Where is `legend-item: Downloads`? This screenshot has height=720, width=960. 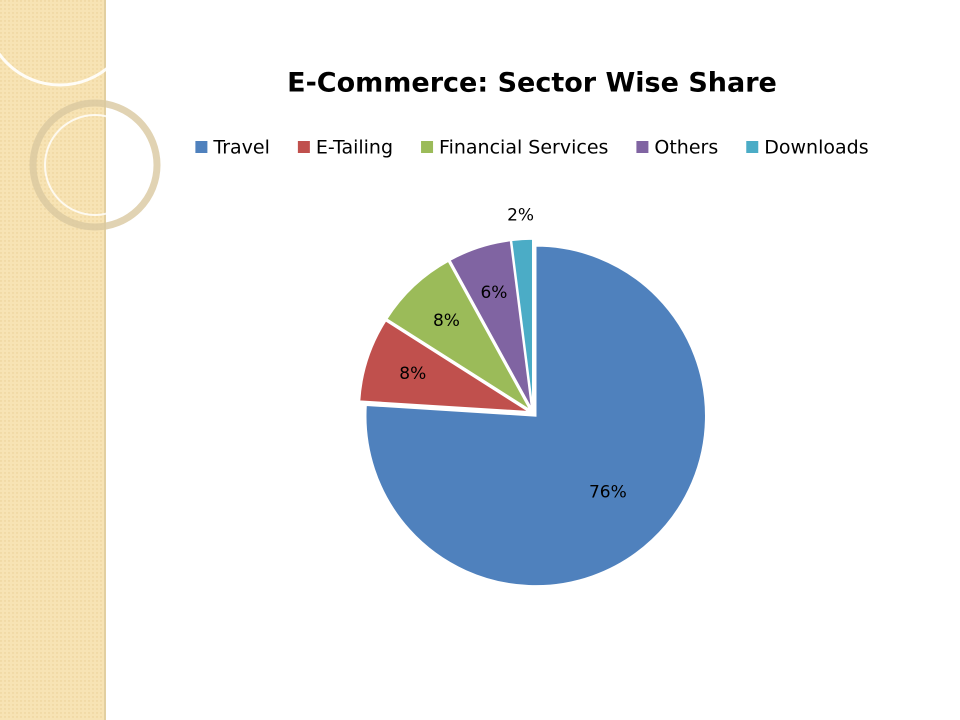 legend-item: Downloads is located at coordinates (807, 148).